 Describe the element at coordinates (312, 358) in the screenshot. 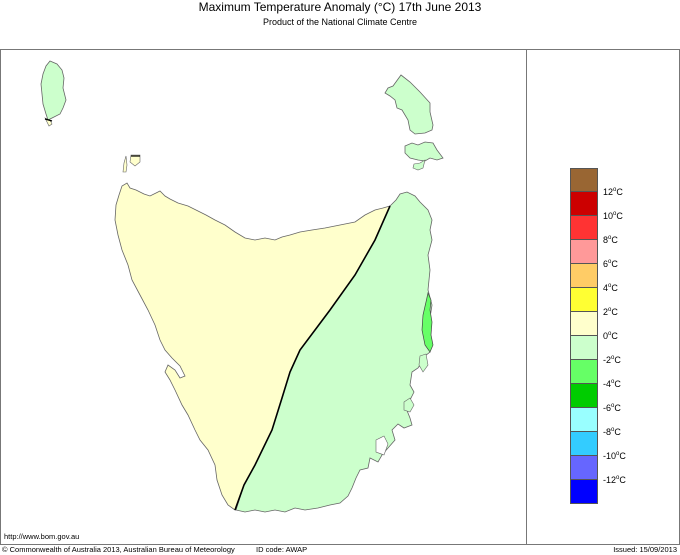

I see `zero-degree-contour` at that location.